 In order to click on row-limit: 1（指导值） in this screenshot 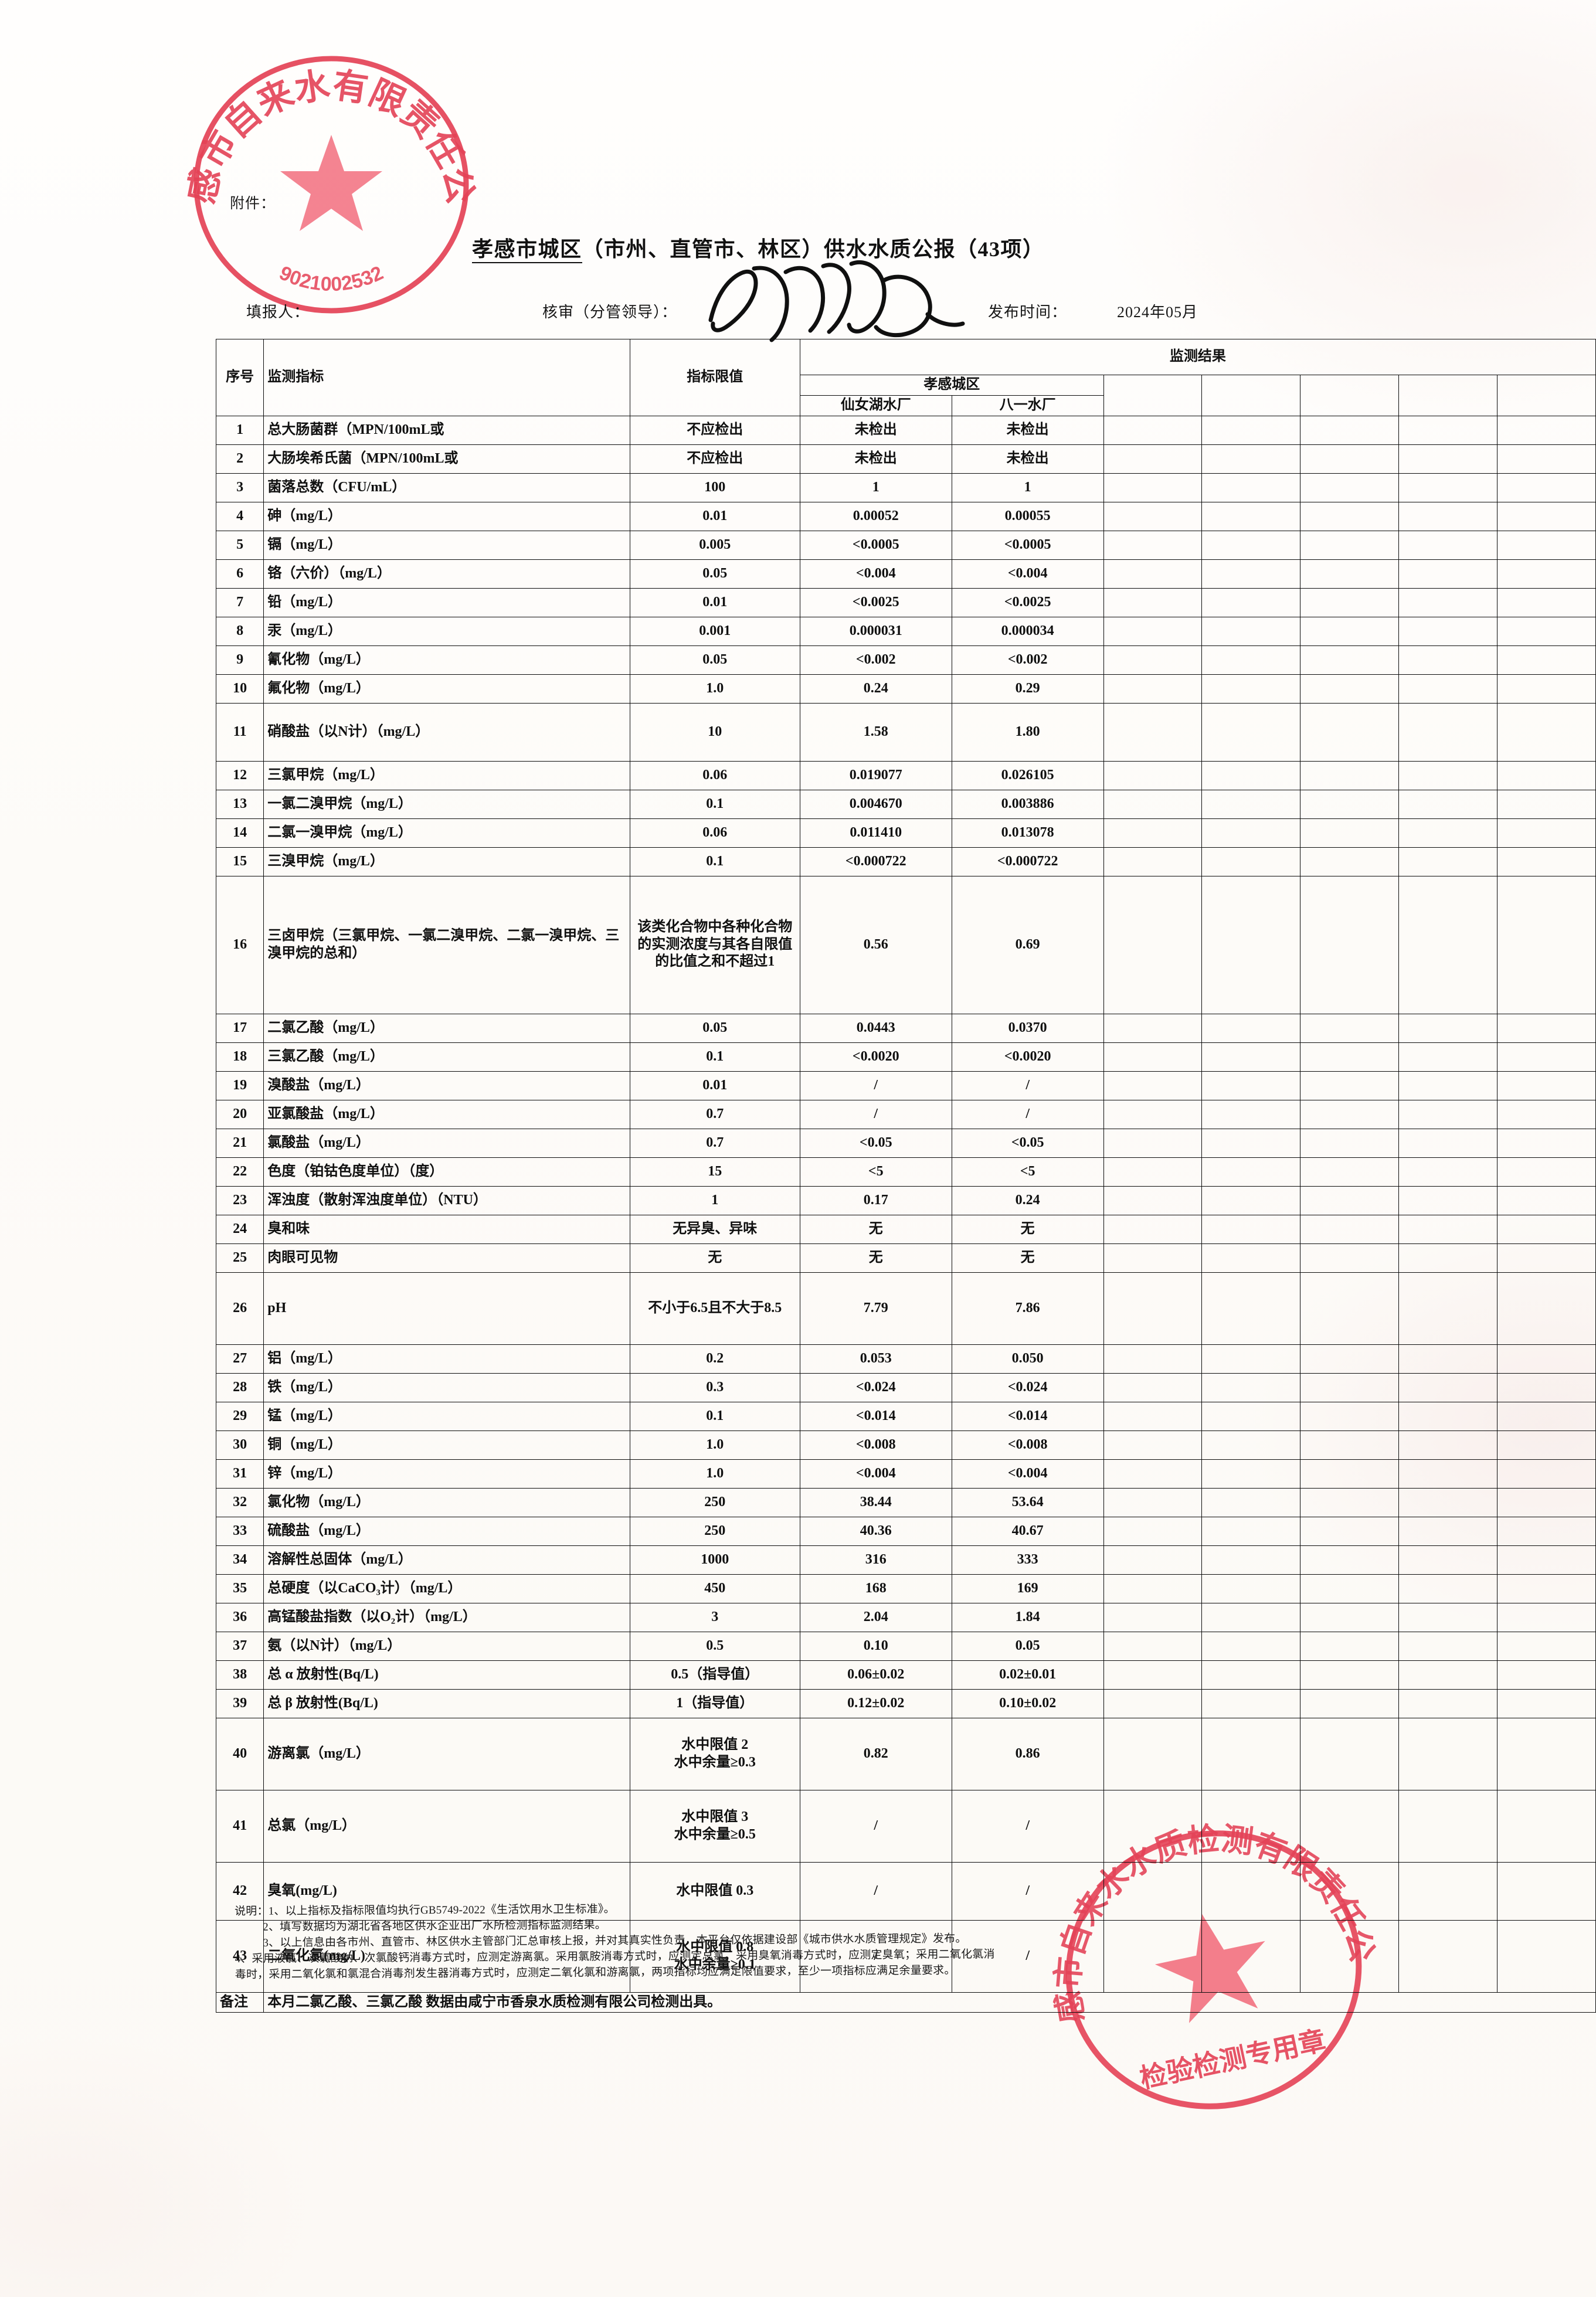, I will do `click(715, 1703)`.